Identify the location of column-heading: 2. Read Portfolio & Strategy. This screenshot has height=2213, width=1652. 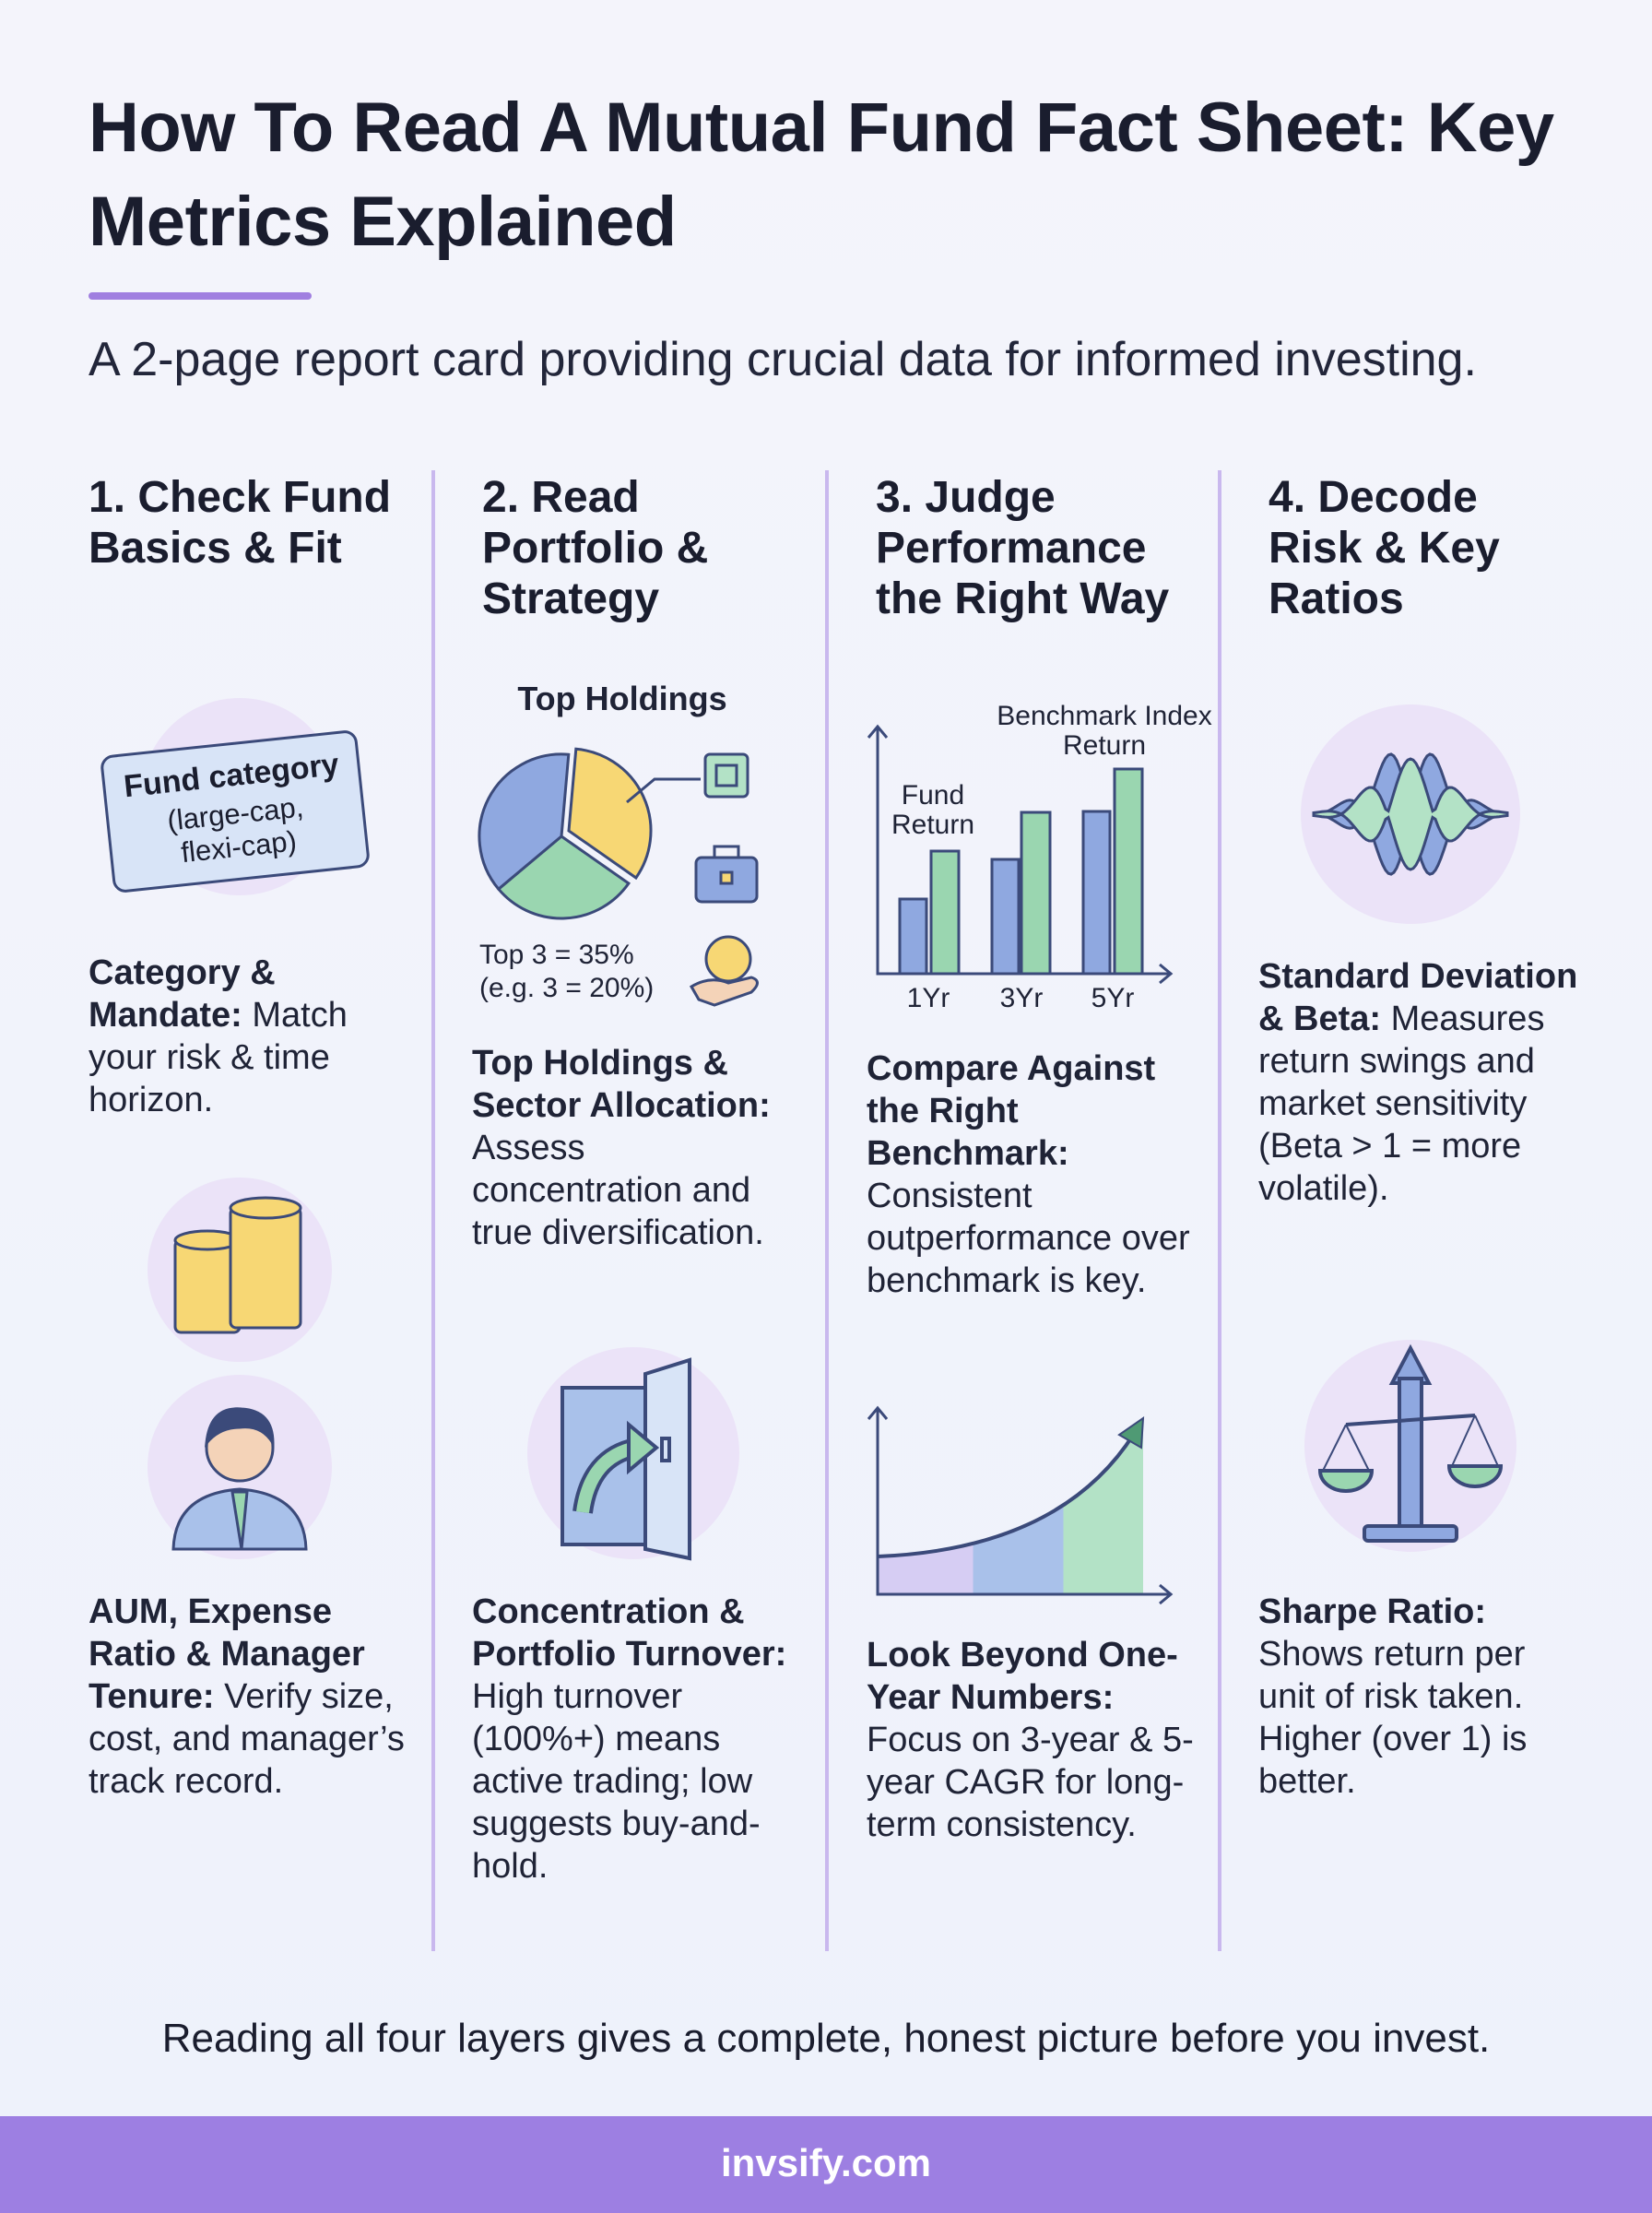
(595, 548).